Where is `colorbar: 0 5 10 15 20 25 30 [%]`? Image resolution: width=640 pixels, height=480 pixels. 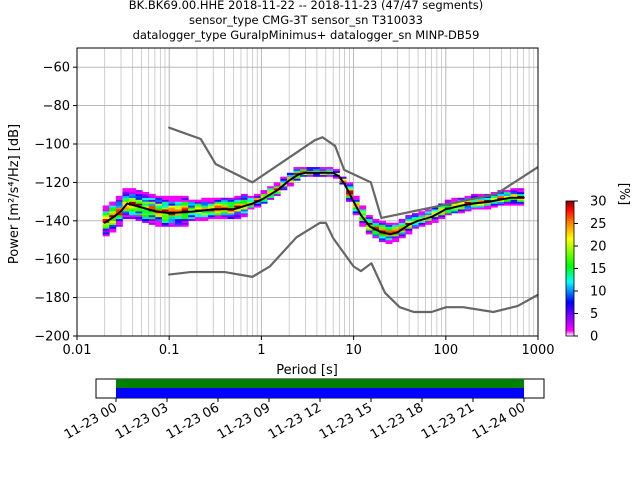 colorbar: 0 5 10 15 20 25 30 [%] is located at coordinates (598, 264).